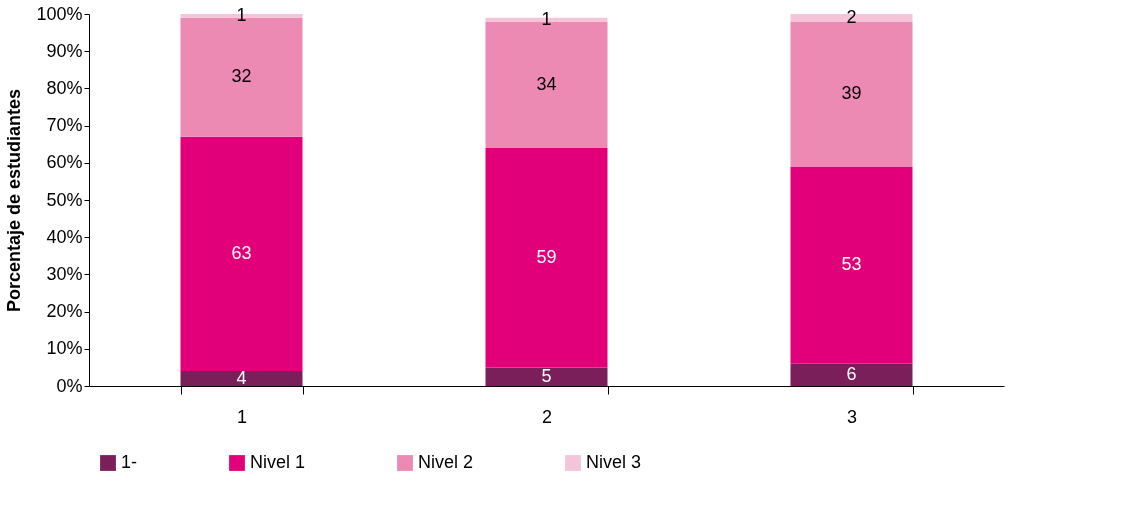 Image resolution: width=1122 pixels, height=530 pixels. Describe the element at coordinates (614, 462) in the screenshot. I see `legend-label: Nivel 3` at that location.